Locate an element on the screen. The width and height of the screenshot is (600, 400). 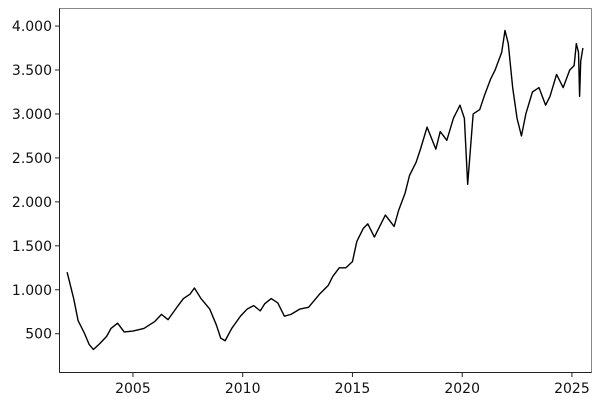
y-tick-label: 2.500 is located at coordinates (32, 159).